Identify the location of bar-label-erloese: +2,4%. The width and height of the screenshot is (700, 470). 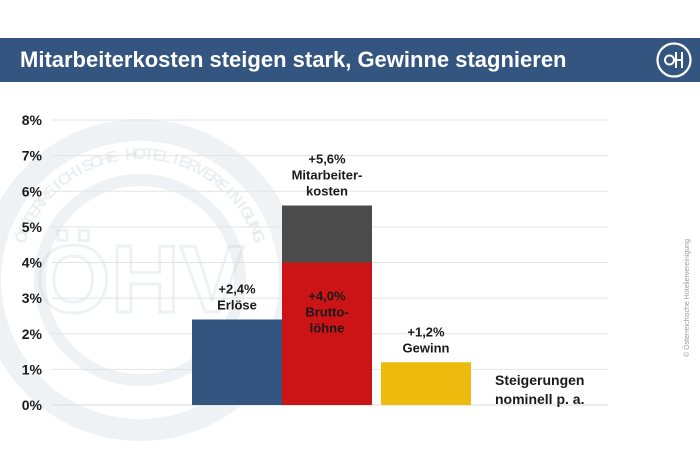
(237, 289).